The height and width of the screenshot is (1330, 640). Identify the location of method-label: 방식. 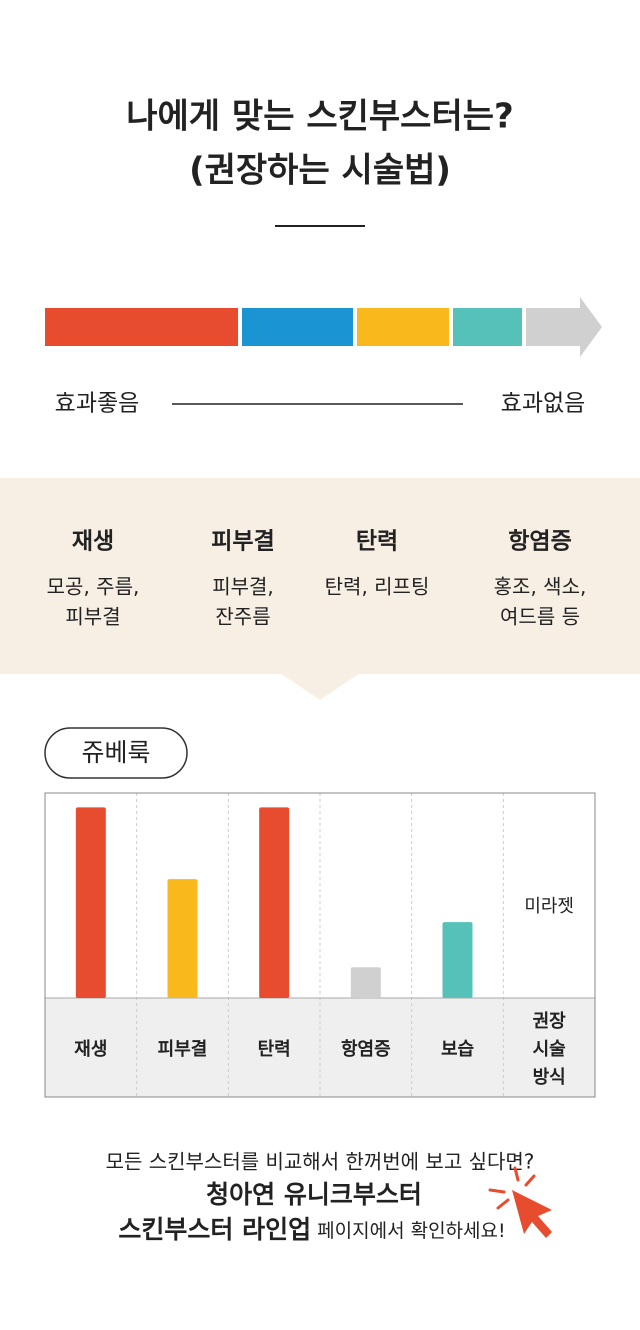
(549, 1077).